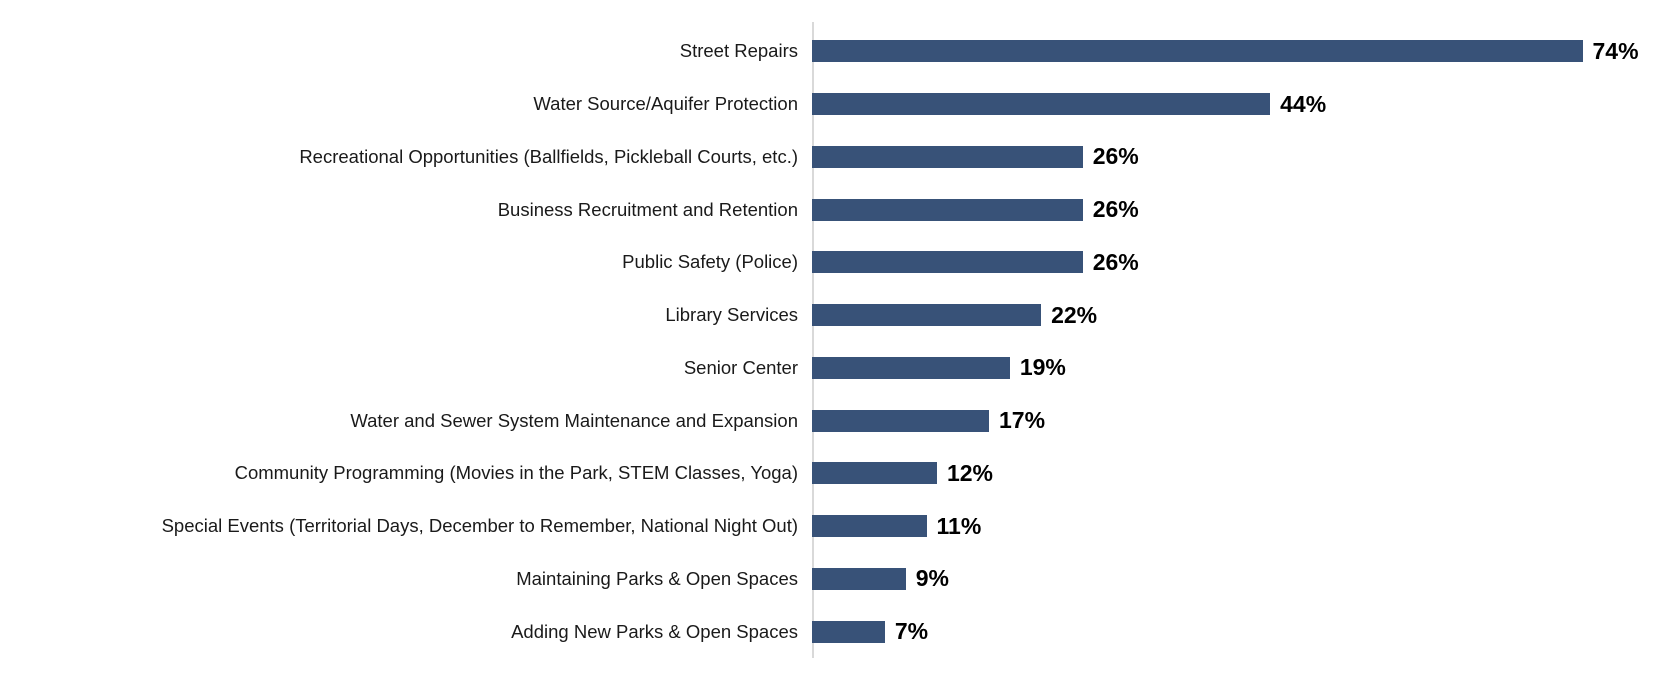 This screenshot has height=685, width=1653. I want to click on category-label: Library Services, so click(731, 315).